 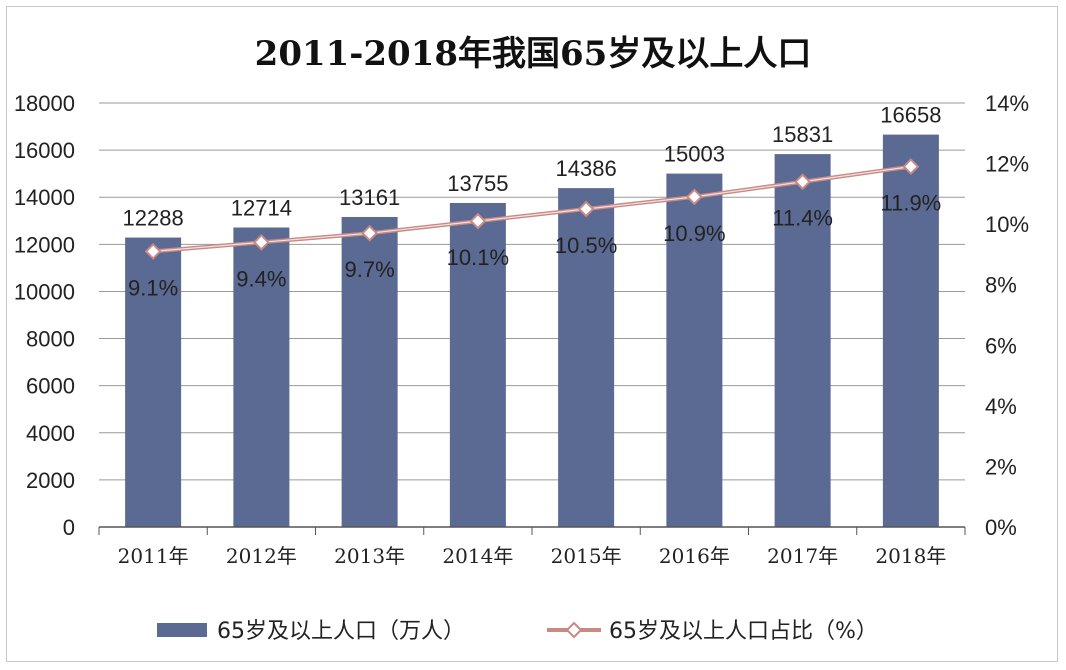 I want to click on bar-2016年, so click(x=694, y=350).